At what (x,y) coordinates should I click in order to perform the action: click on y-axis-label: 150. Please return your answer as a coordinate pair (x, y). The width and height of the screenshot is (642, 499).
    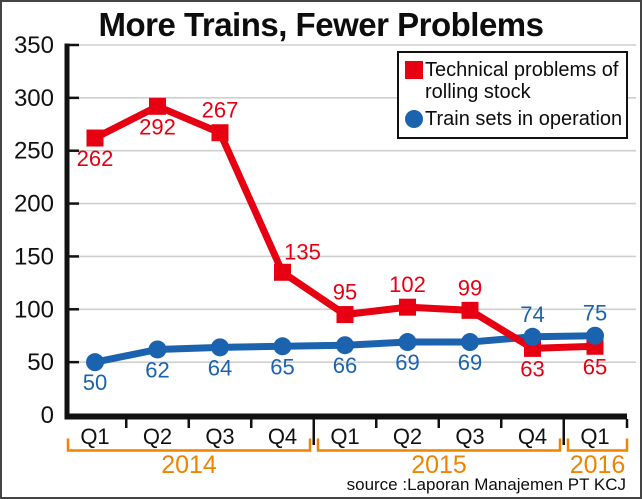
    Looking at the image, I should click on (34, 256).